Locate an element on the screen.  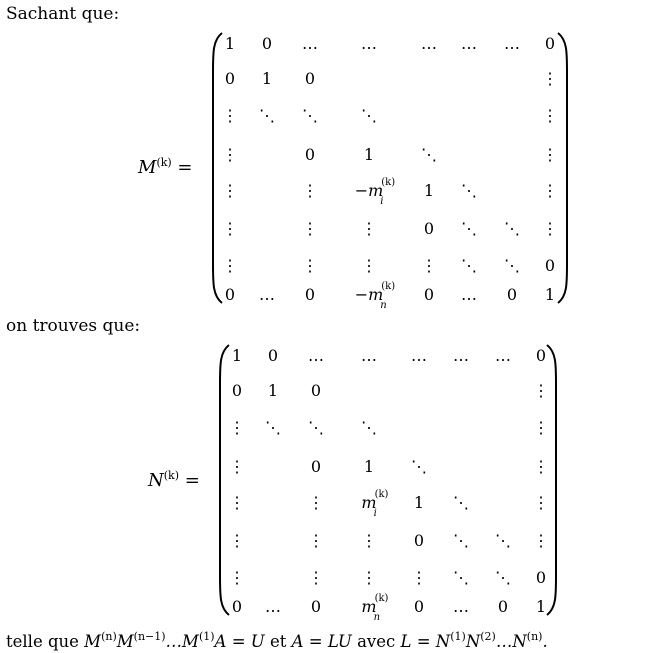
matrix-n-cell-r7-c3: ⋮ is located at coordinates (316, 577).